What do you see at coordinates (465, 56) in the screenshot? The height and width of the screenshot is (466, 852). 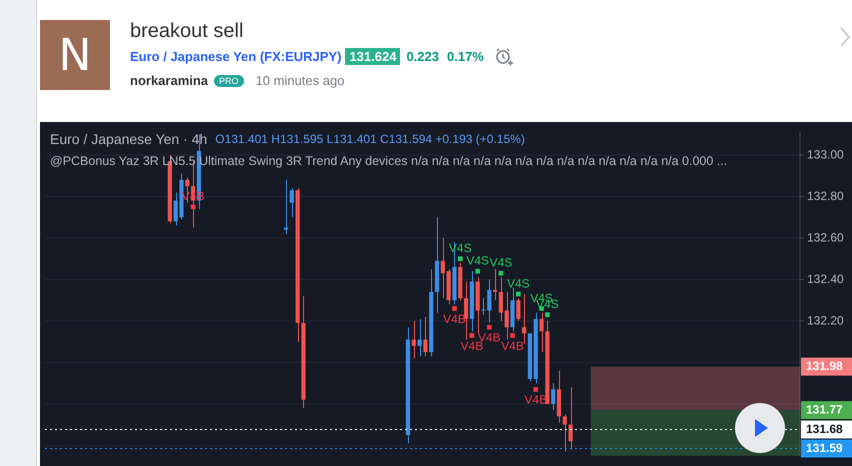 I see `text: 0.17%` at bounding box center [465, 56].